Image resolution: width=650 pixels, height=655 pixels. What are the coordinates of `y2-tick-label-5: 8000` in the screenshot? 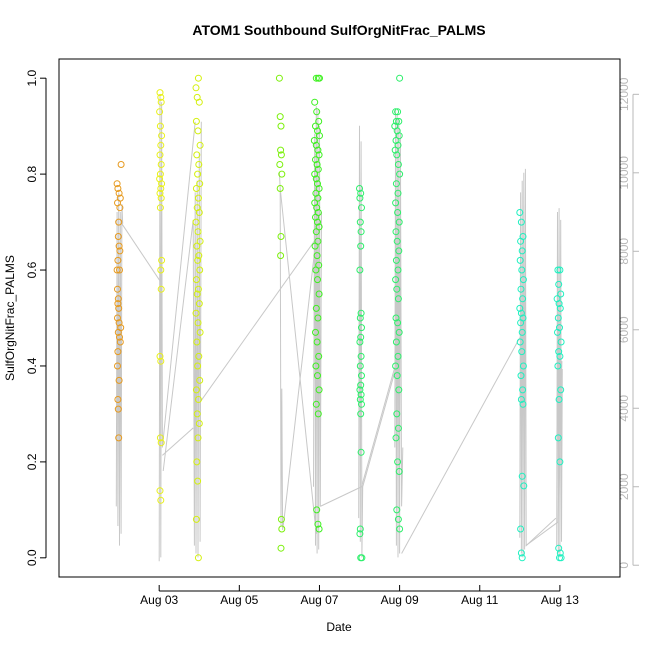 It's located at (624, 251).